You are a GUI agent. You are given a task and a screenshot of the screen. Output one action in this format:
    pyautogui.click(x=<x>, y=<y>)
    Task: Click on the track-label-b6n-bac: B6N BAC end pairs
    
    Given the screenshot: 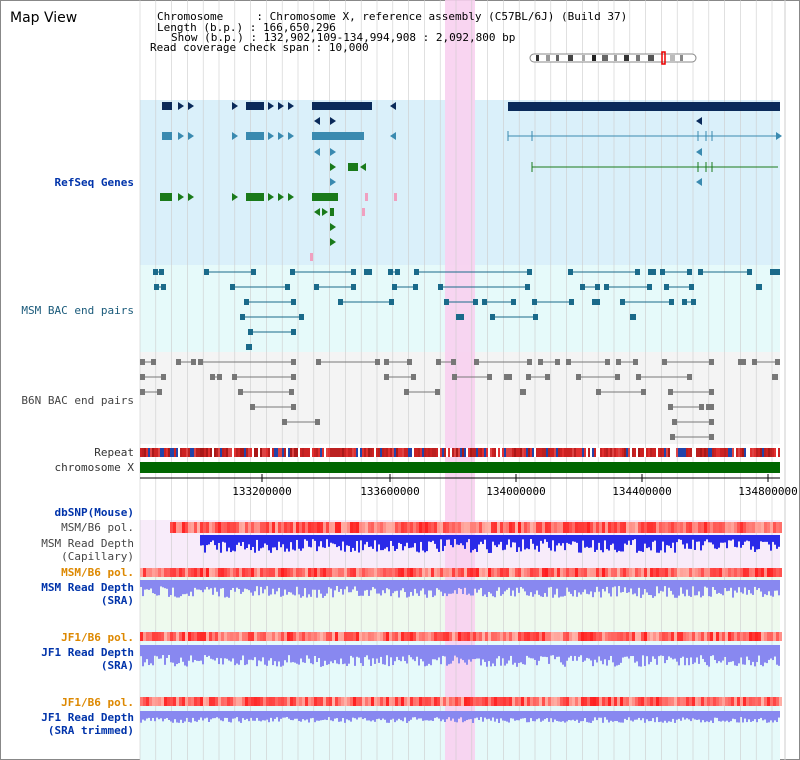 What is the action you would take?
    pyautogui.click(x=77, y=400)
    